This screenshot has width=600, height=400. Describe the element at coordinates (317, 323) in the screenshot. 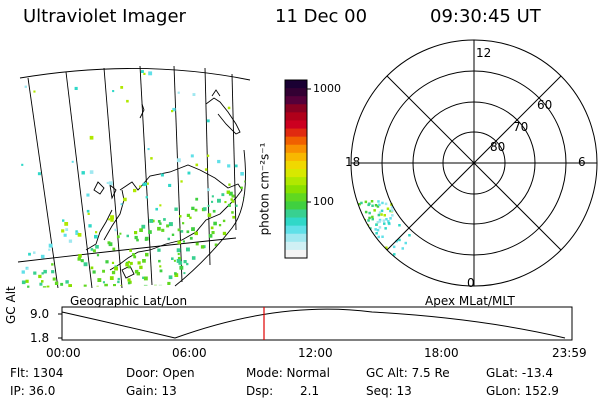

I see `altitude-plot-frame` at that location.